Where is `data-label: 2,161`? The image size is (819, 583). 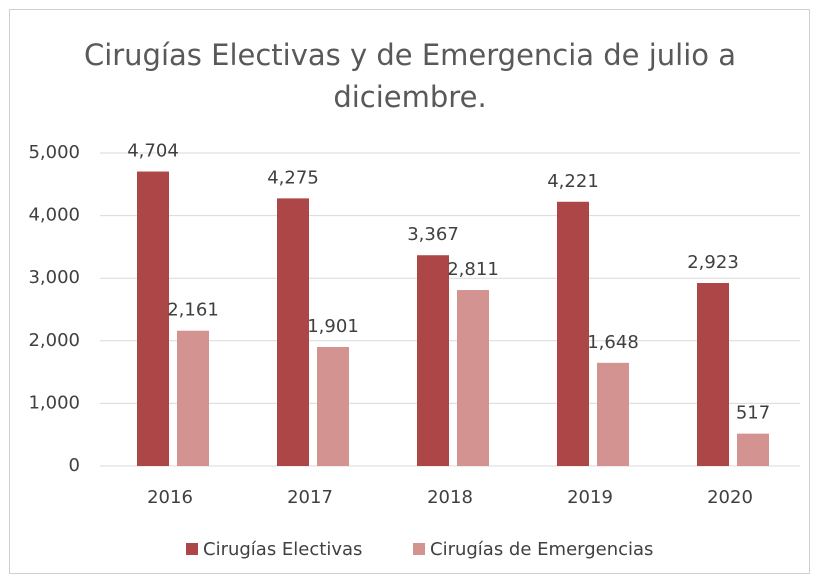 data-label: 2,161 is located at coordinates (193, 310).